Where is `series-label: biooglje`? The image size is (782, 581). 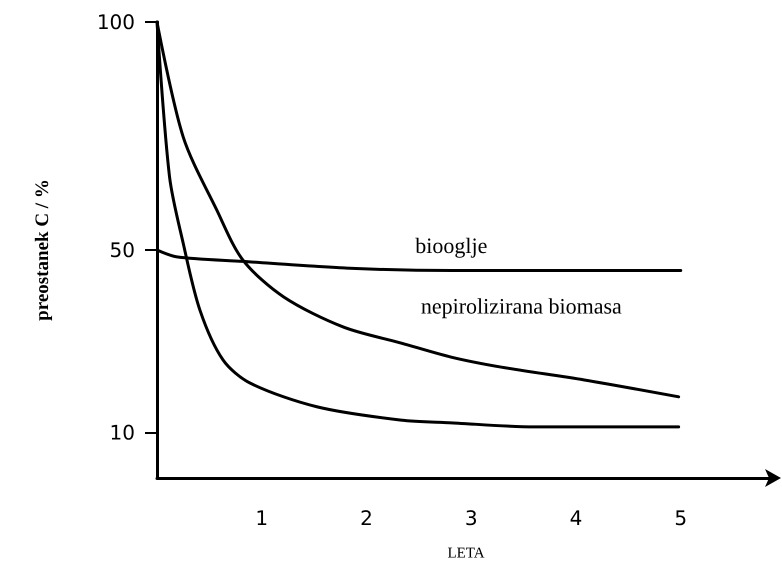
series-label: biooglje is located at coordinates (451, 245).